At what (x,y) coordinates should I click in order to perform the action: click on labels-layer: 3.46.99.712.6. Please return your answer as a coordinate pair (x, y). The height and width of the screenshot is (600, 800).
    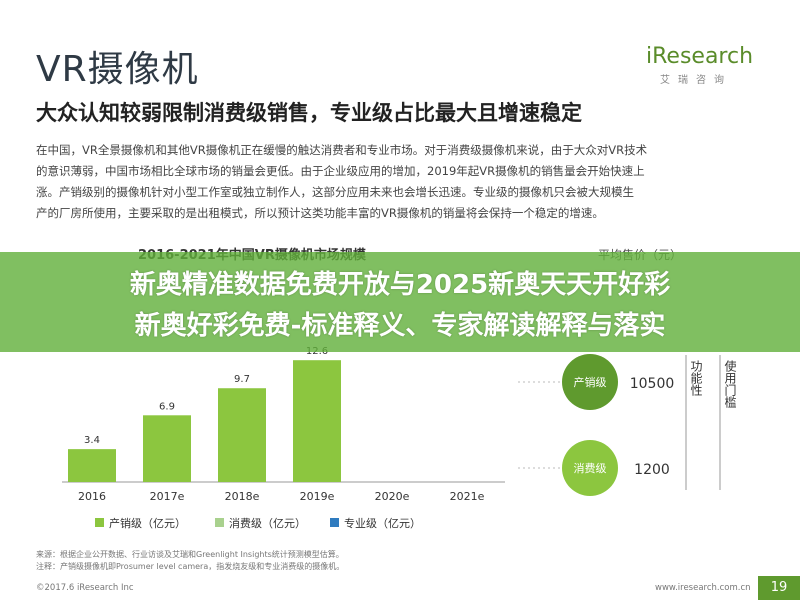
    Looking at the image, I should click on (206, 396).